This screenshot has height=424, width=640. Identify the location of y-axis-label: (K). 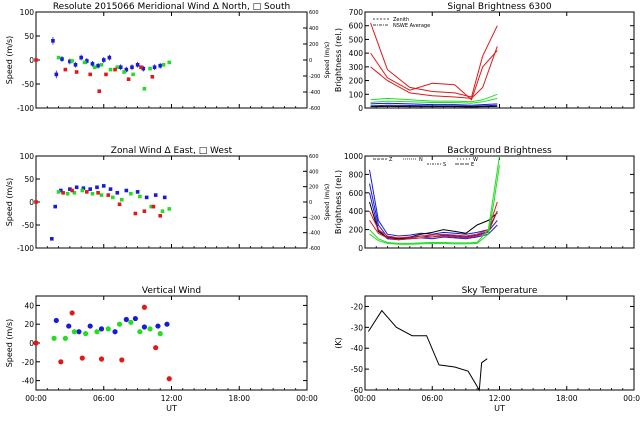
(338, 343).